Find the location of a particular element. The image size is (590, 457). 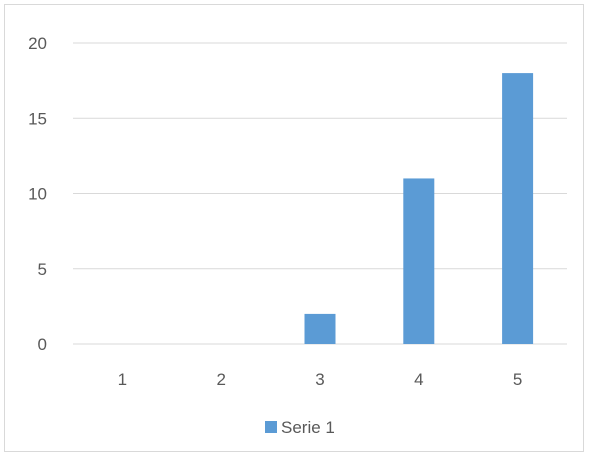

x-tick-label: 5 is located at coordinates (517, 379).